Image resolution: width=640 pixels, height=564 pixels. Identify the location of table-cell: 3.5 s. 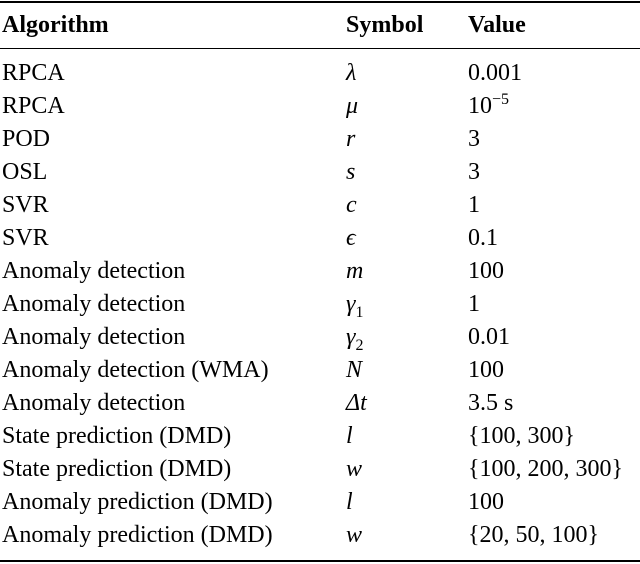
(491, 403).